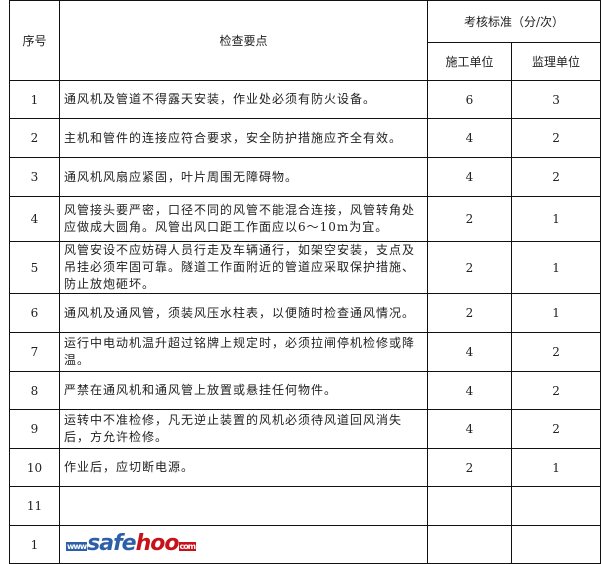 Image resolution: width=602 pixels, height=564 pixels. Describe the element at coordinates (305, 544) in the screenshot. I see `table-row: 1` at that location.